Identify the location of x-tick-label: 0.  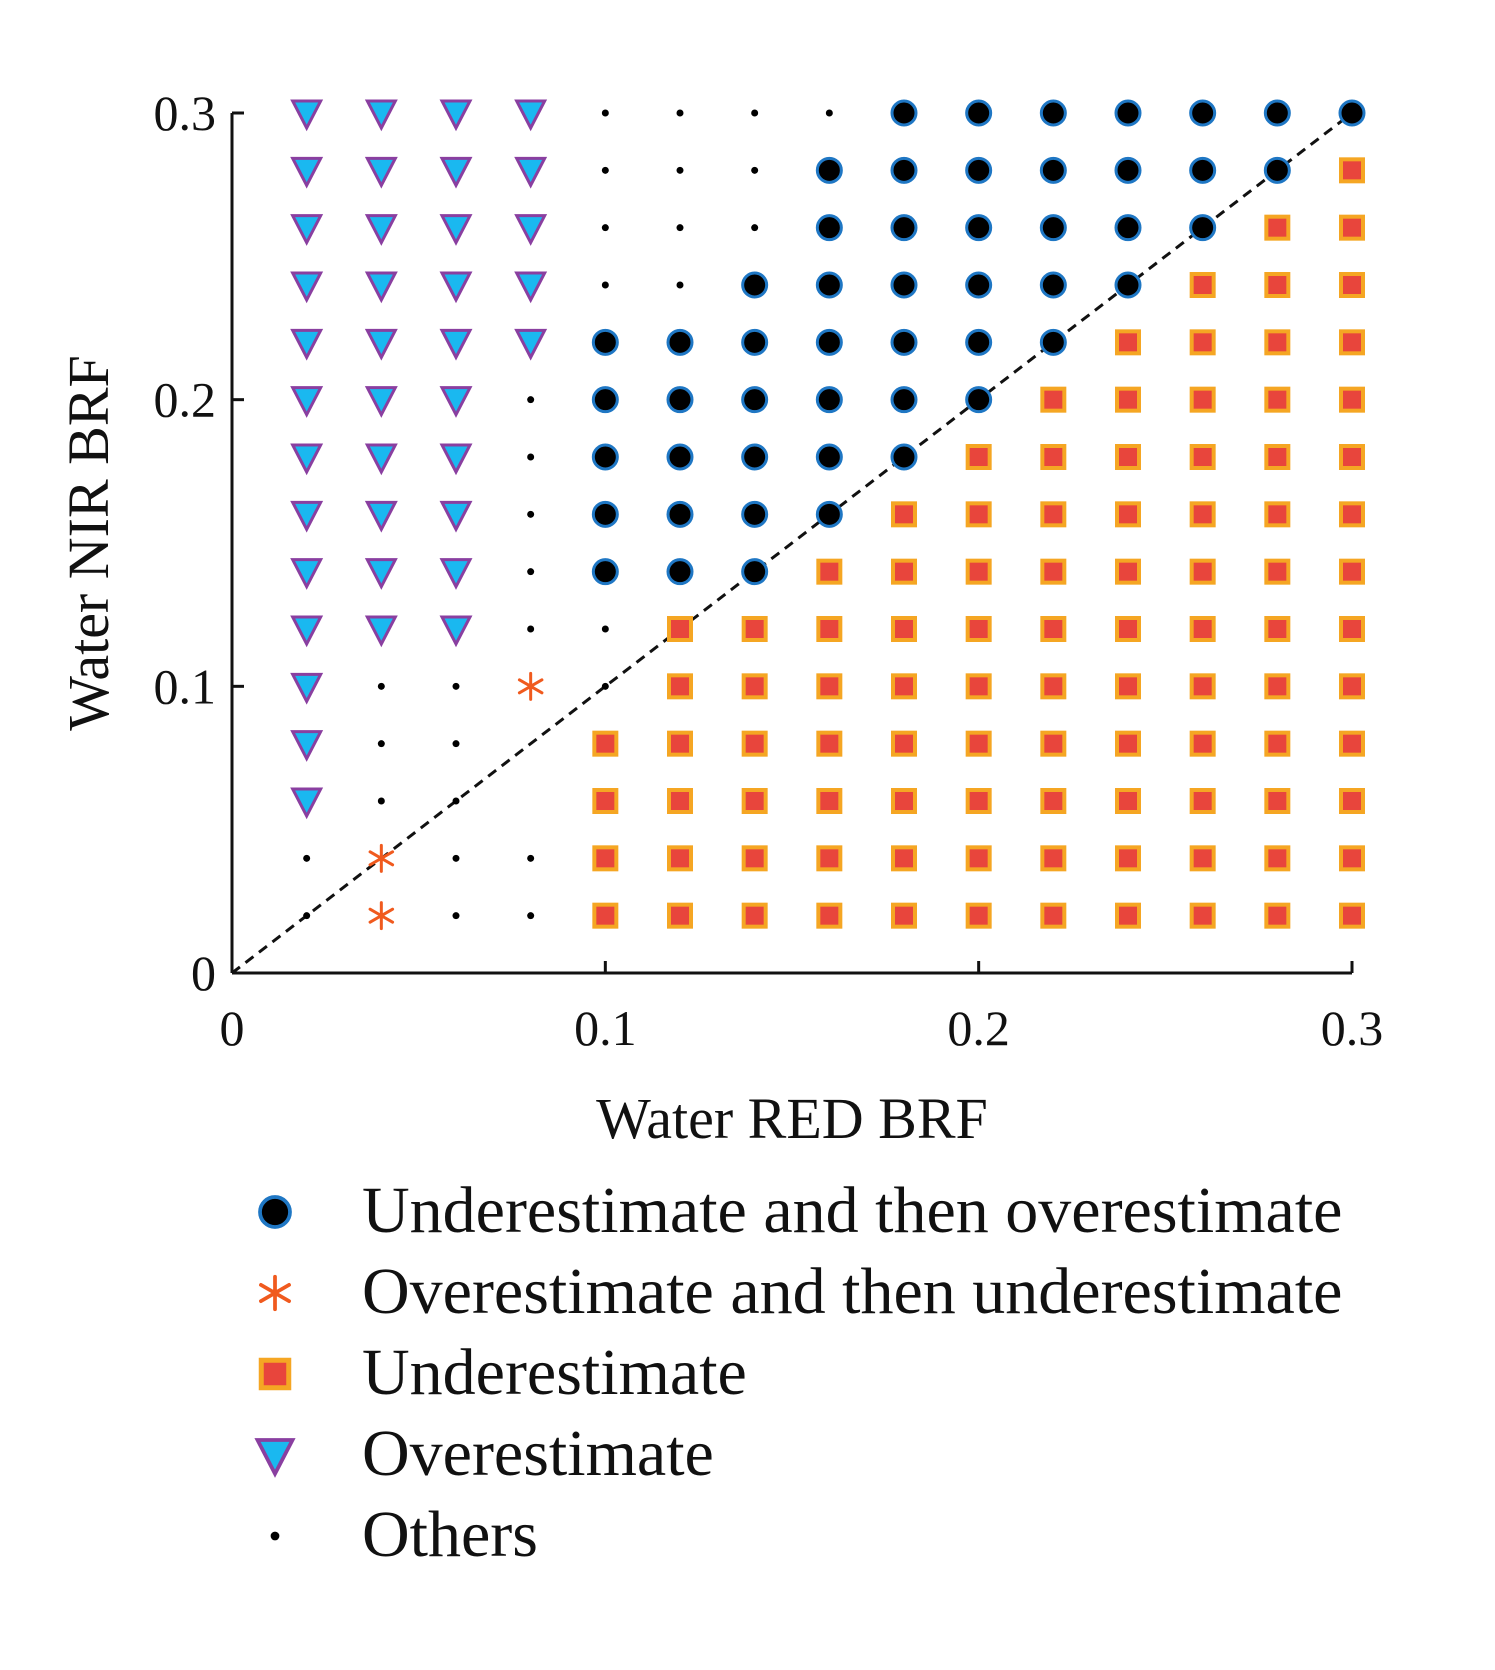
(232, 1028).